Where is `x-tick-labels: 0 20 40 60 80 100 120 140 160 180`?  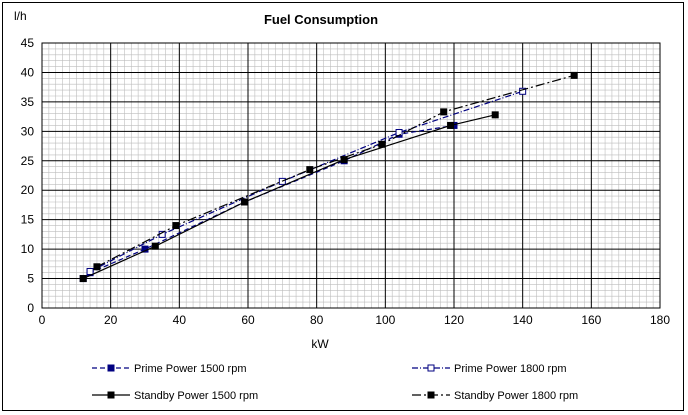
x-tick-labels: 0 20 40 60 80 100 120 140 160 180 is located at coordinates (355, 320).